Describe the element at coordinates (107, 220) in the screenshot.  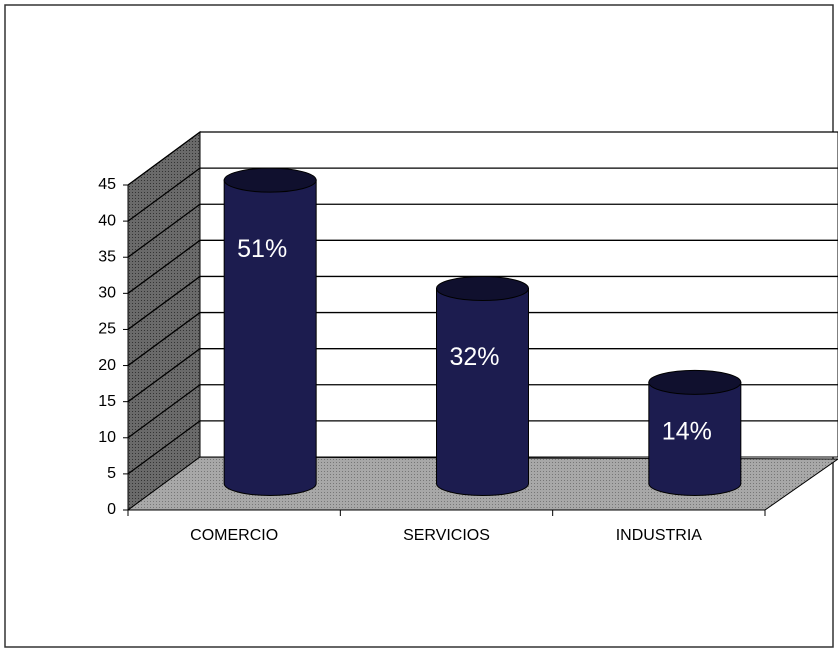
I see `y-tick-label: 40` at that location.